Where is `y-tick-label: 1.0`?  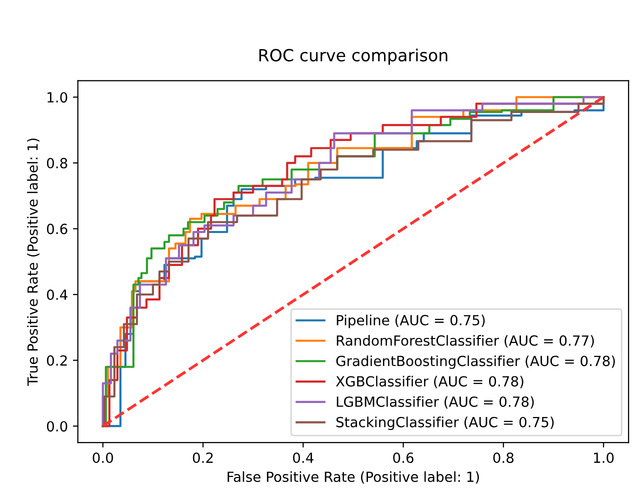 y-tick-label: 1.0 is located at coordinates (58, 97).